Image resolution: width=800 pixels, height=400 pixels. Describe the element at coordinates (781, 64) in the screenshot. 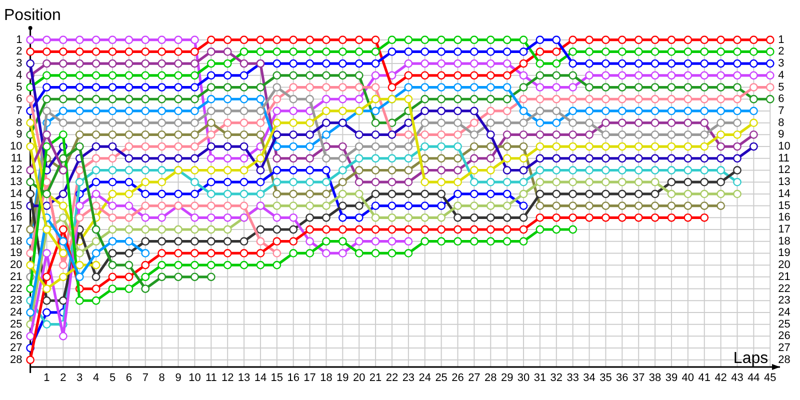

I see `y2-tick-label: 3` at that location.